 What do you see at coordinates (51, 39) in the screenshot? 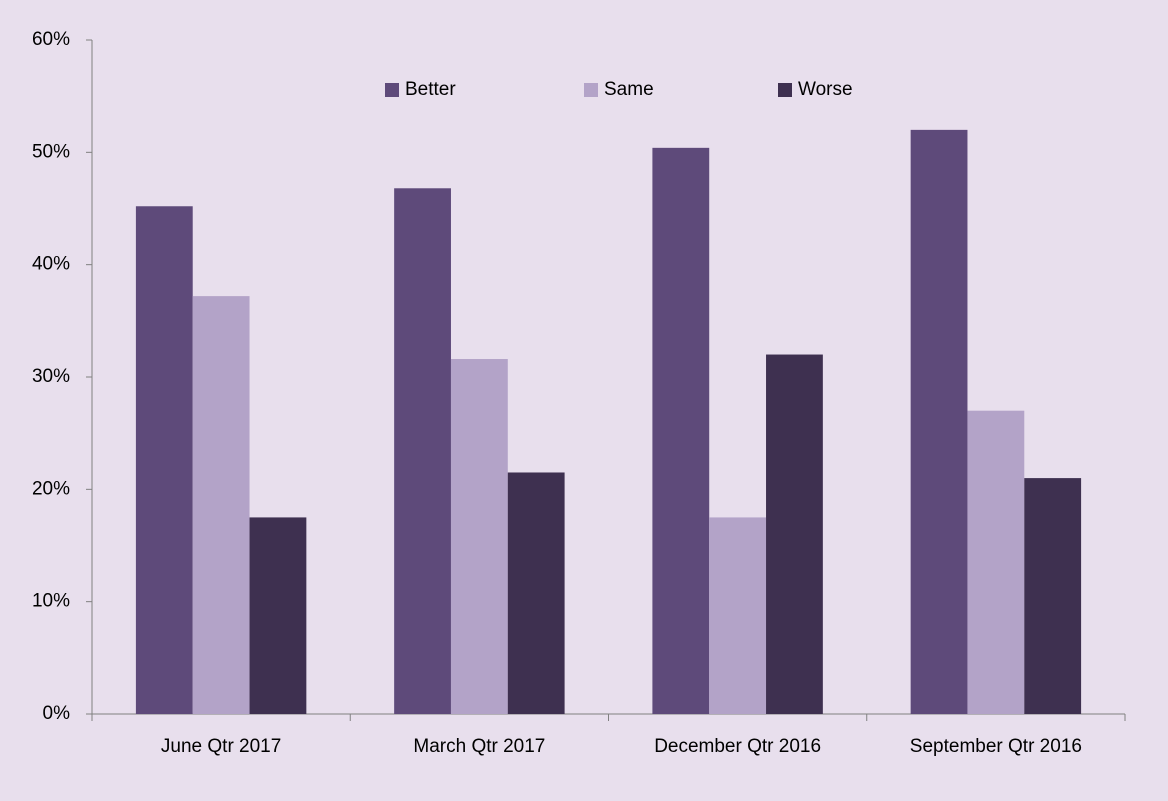
I see `y-tick-label: 60%` at bounding box center [51, 39].